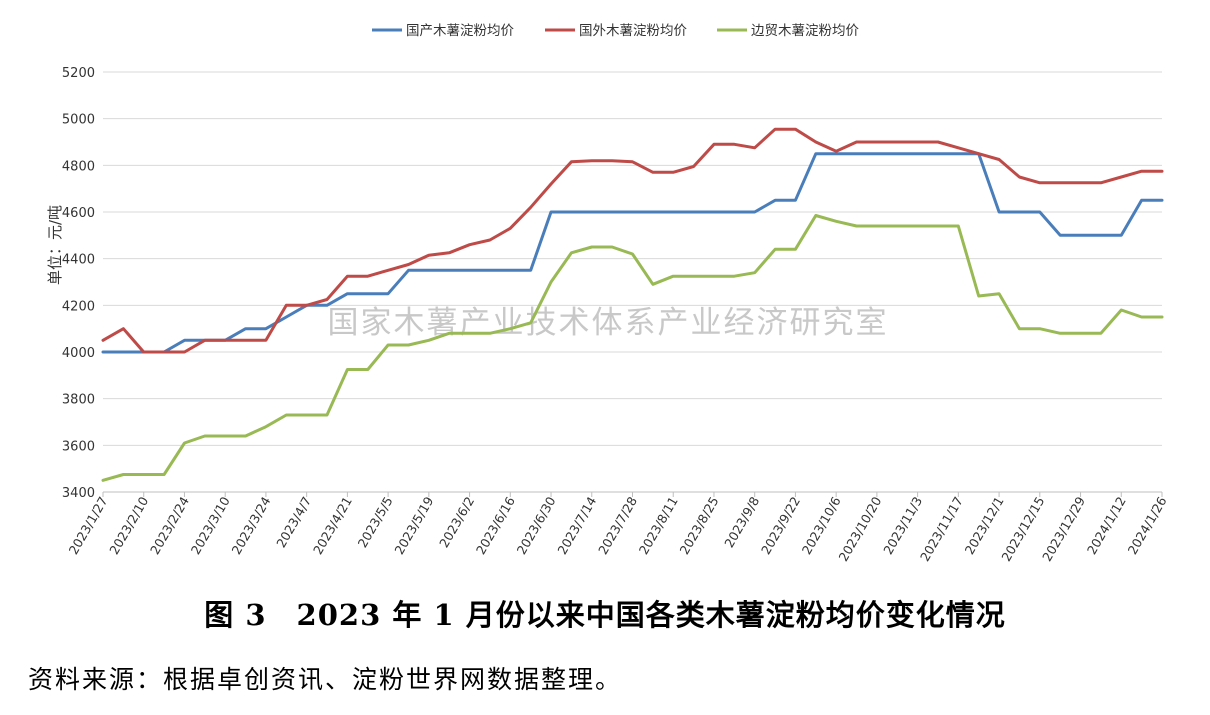 This screenshot has height=715, width=1210. I want to click on x-tick-label: 2023/4/21, so click(332, 525).